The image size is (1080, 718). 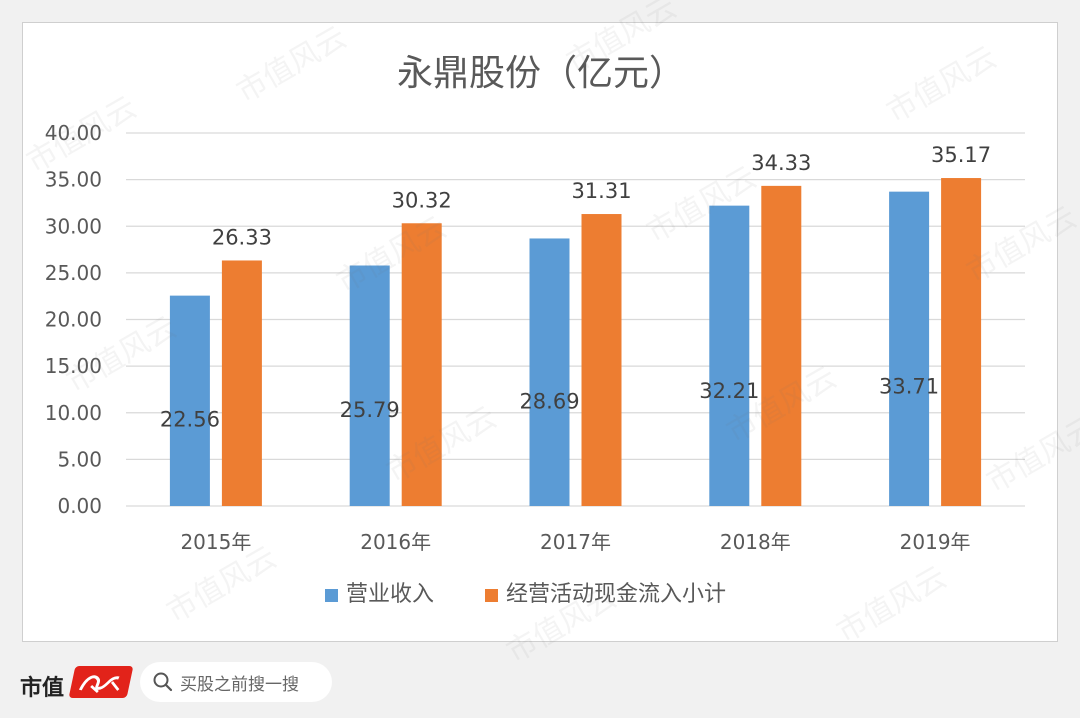 What do you see at coordinates (616, 594) in the screenshot?
I see `legend-label: 经营活动现金流入小计` at bounding box center [616, 594].